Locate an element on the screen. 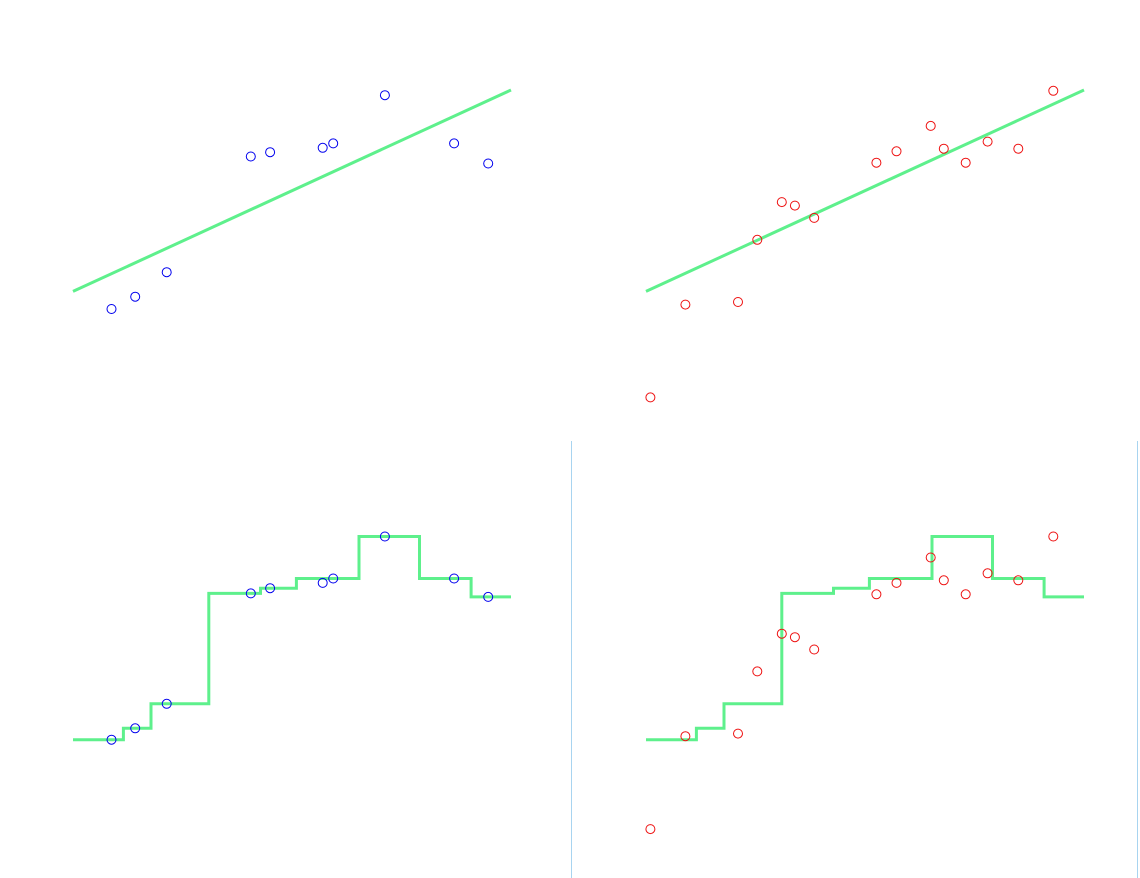 This screenshot has height=878, width=1140. plot-bottom-right is located at coordinates (864, 683).